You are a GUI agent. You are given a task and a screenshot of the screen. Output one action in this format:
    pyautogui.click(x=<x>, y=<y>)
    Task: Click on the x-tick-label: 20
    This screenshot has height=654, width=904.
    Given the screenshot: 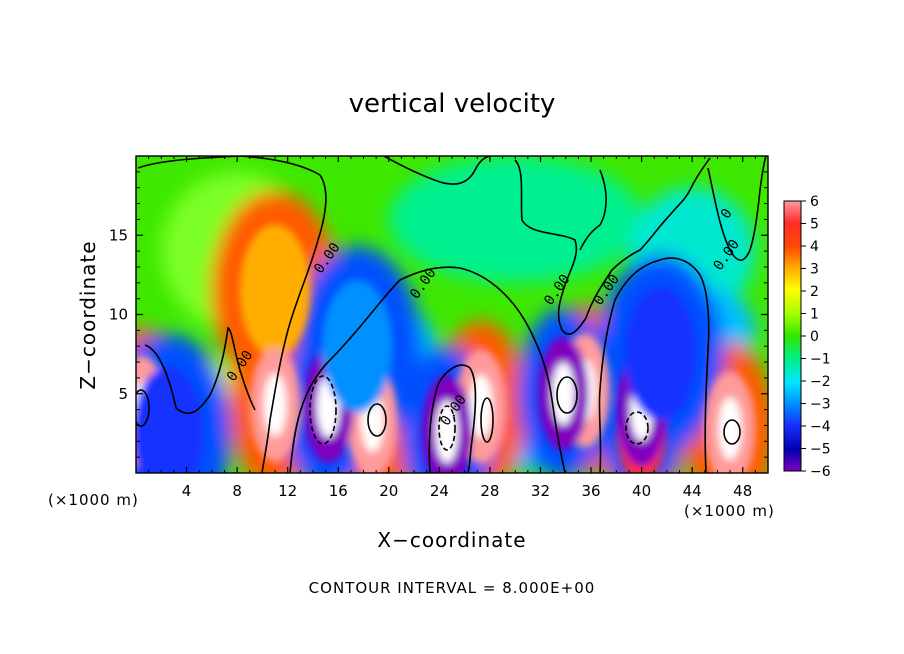 What is the action you would take?
    pyautogui.click(x=388, y=491)
    